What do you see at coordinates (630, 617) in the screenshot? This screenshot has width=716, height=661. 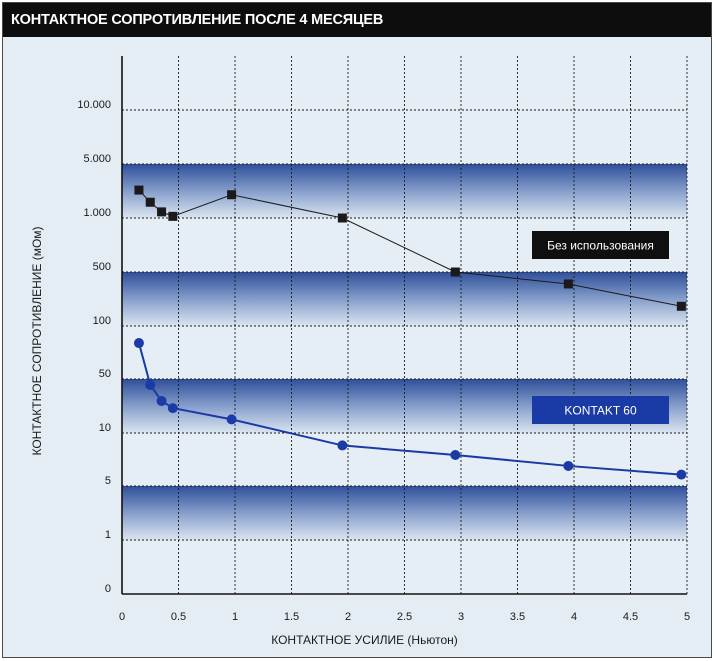 I see `x-tick-label: 4.5` at bounding box center [630, 617].